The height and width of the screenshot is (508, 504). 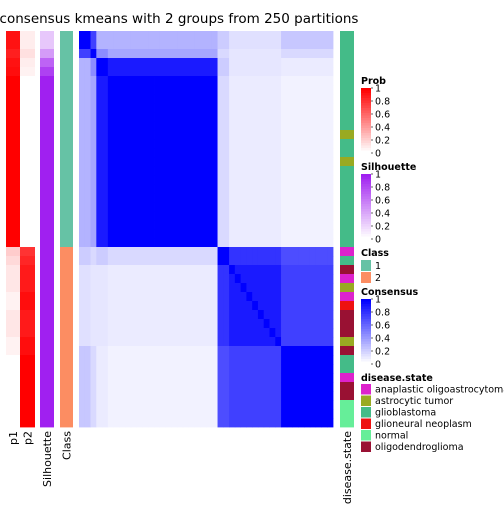 What do you see at coordinates (47, 459) in the screenshot?
I see `silhouette-column-label: Silhouette` at bounding box center [47, 459].